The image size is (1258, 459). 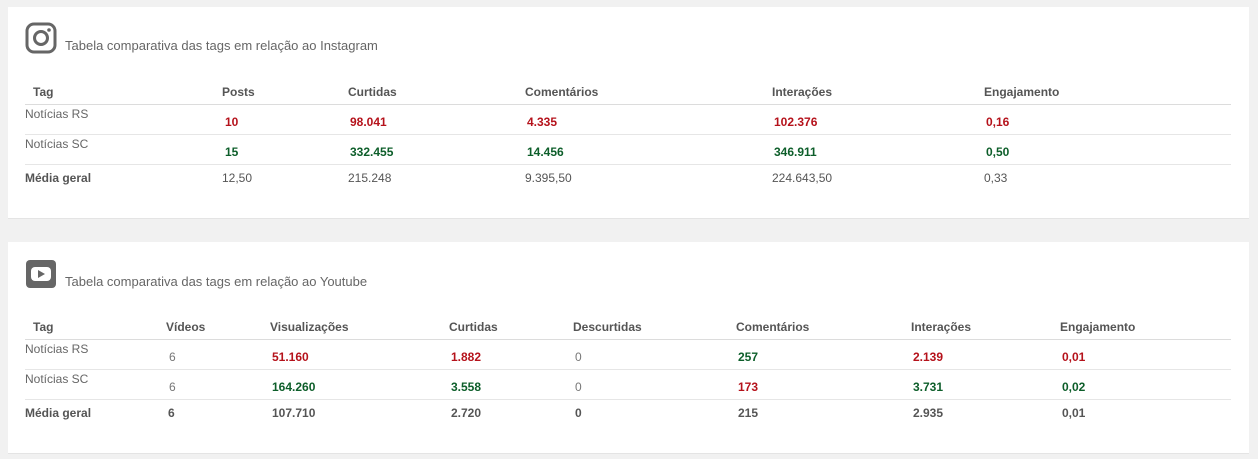 I want to click on engajamento-cell: 0,16, so click(x=1107, y=119).